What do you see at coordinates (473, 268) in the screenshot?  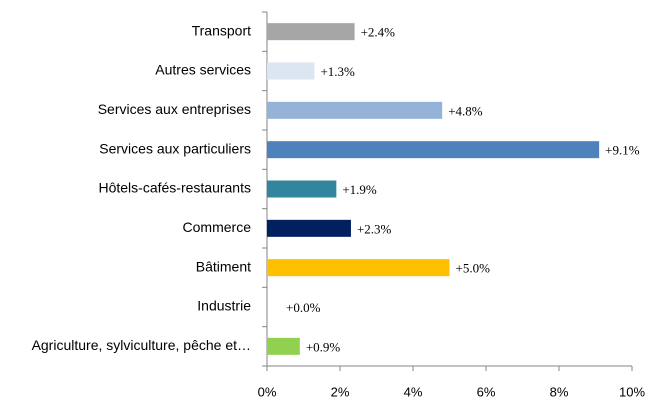 I see `value-label: +5.0%` at bounding box center [473, 268].